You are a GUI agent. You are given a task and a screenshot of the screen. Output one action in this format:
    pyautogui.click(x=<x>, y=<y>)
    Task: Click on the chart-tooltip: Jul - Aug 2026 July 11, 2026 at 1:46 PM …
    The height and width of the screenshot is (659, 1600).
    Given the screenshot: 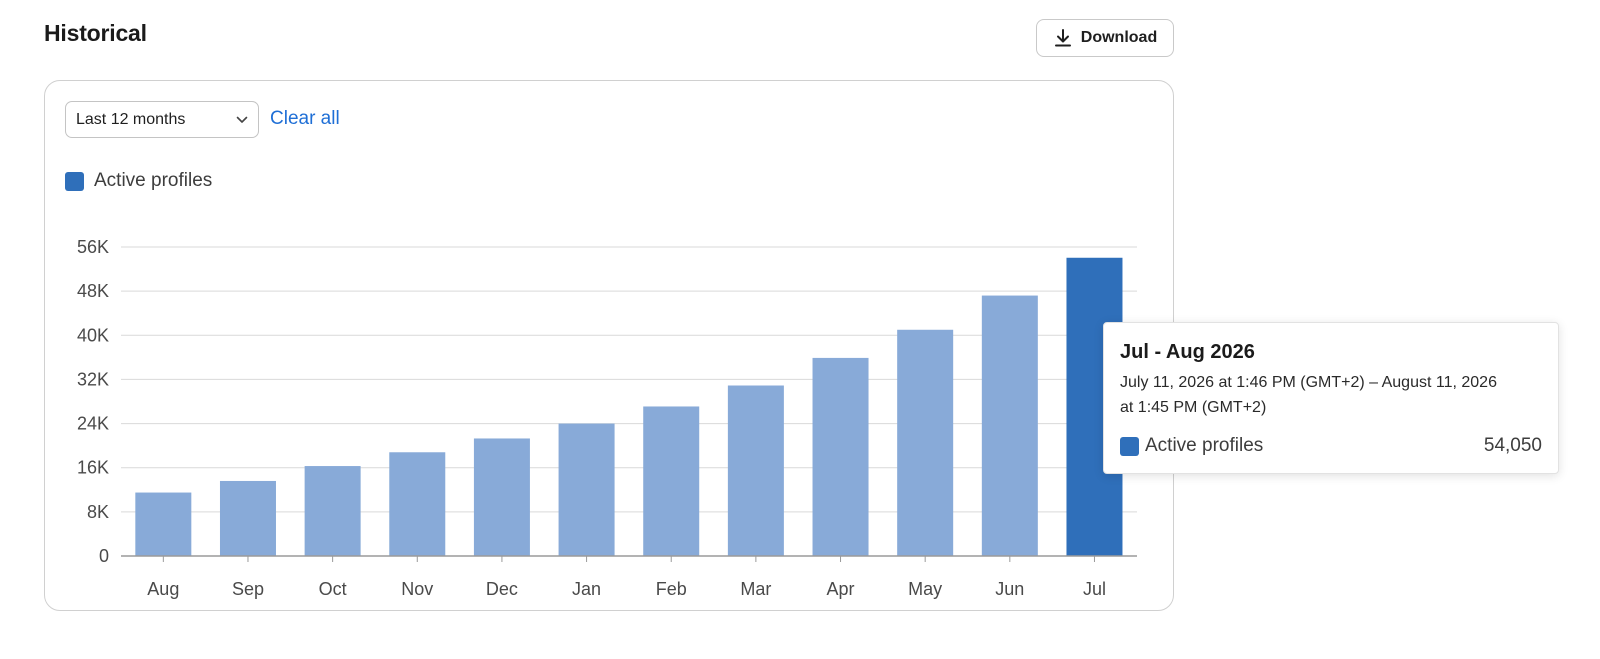 What is the action you would take?
    pyautogui.click(x=1331, y=398)
    